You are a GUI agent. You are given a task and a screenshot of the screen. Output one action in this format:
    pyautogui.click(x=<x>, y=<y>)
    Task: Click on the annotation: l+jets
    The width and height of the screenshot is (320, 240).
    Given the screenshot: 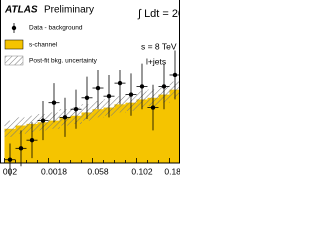 What is the action you would take?
    pyautogui.click(x=156, y=61)
    